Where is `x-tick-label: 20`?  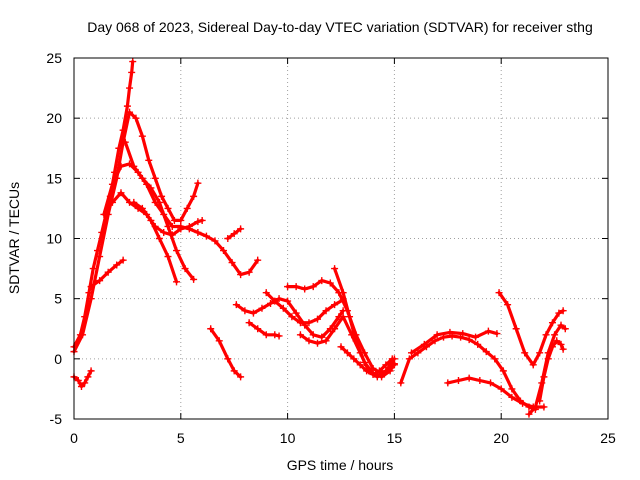
x-tick-label: 20 is located at coordinates (501, 438).